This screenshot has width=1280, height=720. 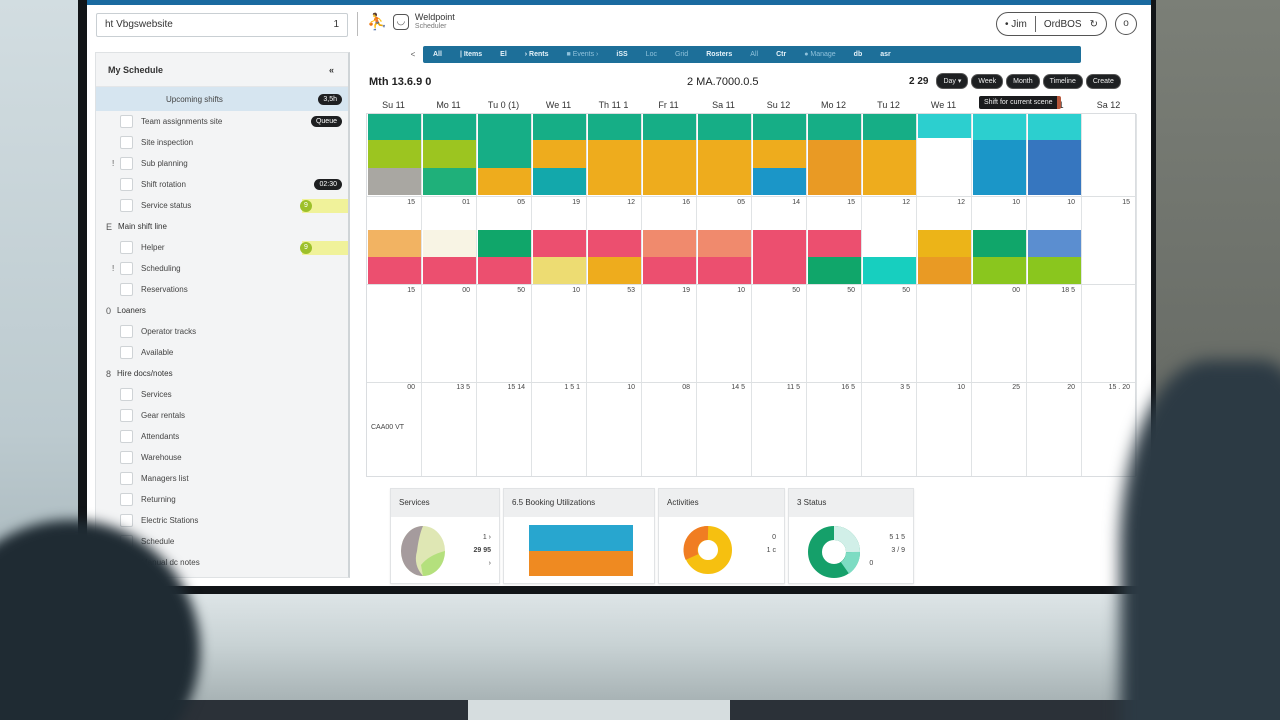 What do you see at coordinates (1126, 24) in the screenshot?
I see `settings-button: o` at bounding box center [1126, 24].